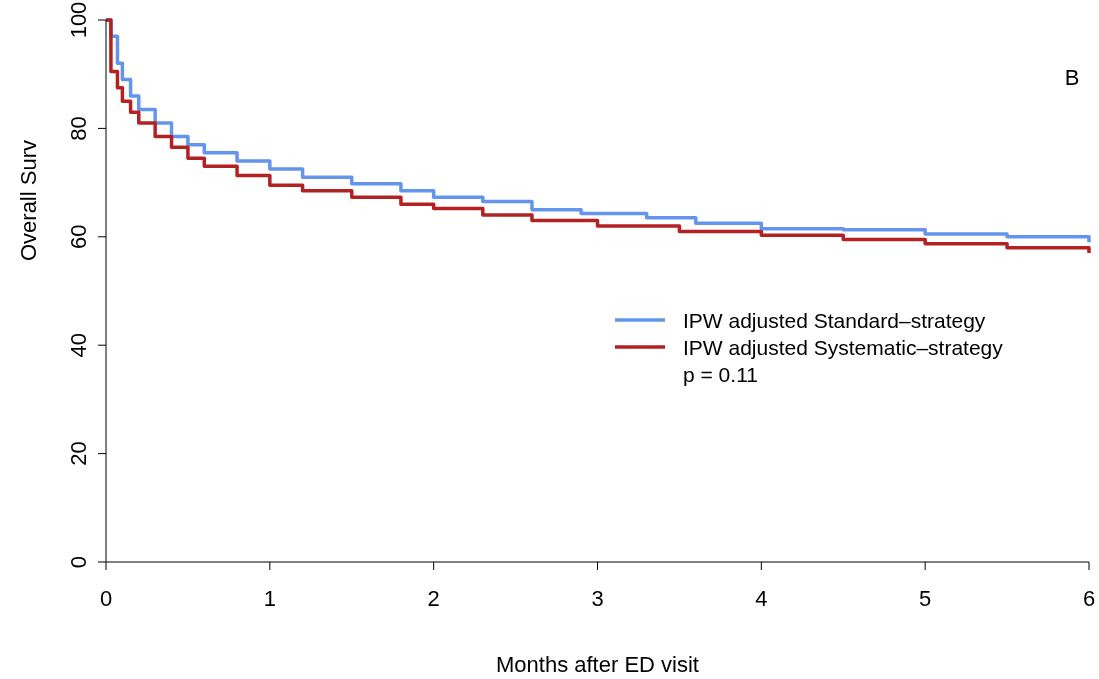 The image size is (1099, 679). Describe the element at coordinates (597, 664) in the screenshot. I see `x-axis-title: Months after ED visit` at that location.